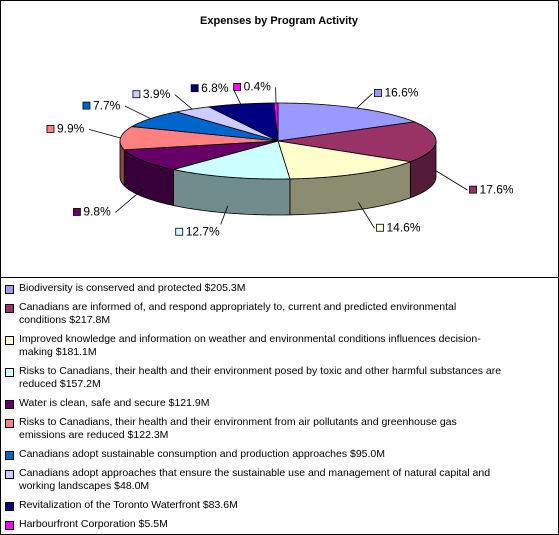 The height and width of the screenshot is (535, 559). Describe the element at coordinates (281, 524) in the screenshot. I see `legend-item: Harbourfront Corporation $5.5M` at that location.